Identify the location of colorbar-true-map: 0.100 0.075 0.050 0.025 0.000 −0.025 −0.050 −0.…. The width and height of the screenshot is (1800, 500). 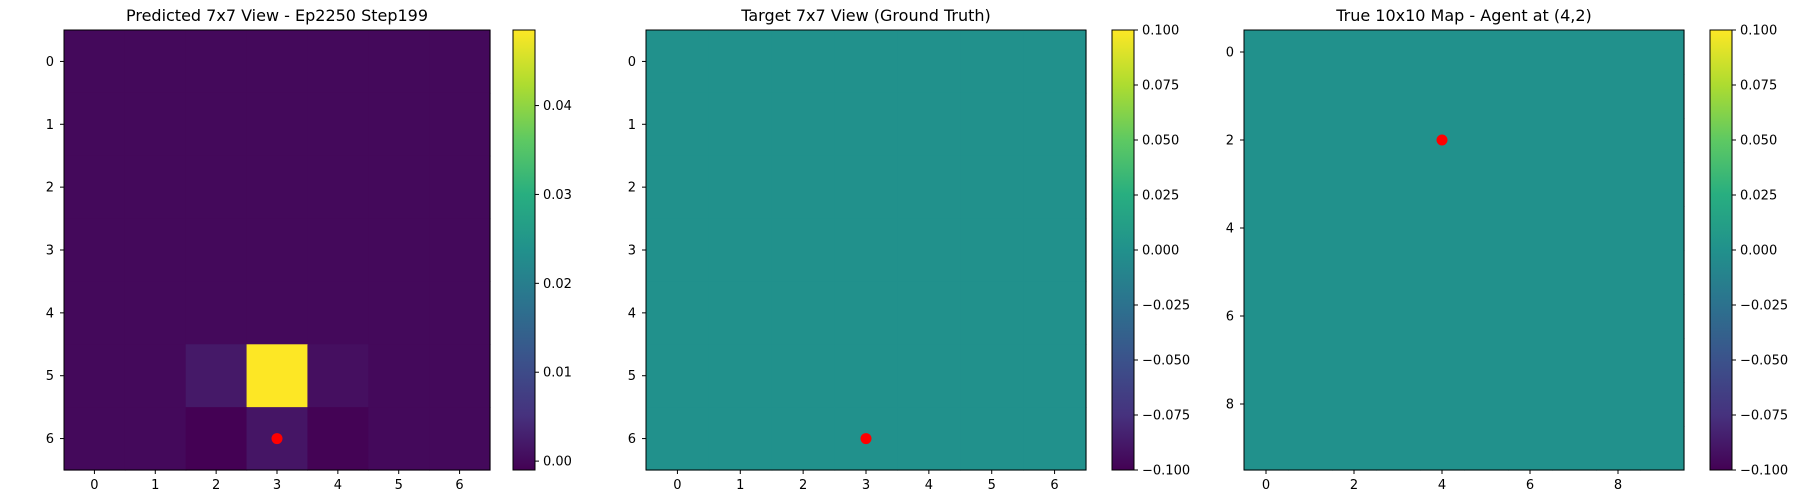
(1748, 251).